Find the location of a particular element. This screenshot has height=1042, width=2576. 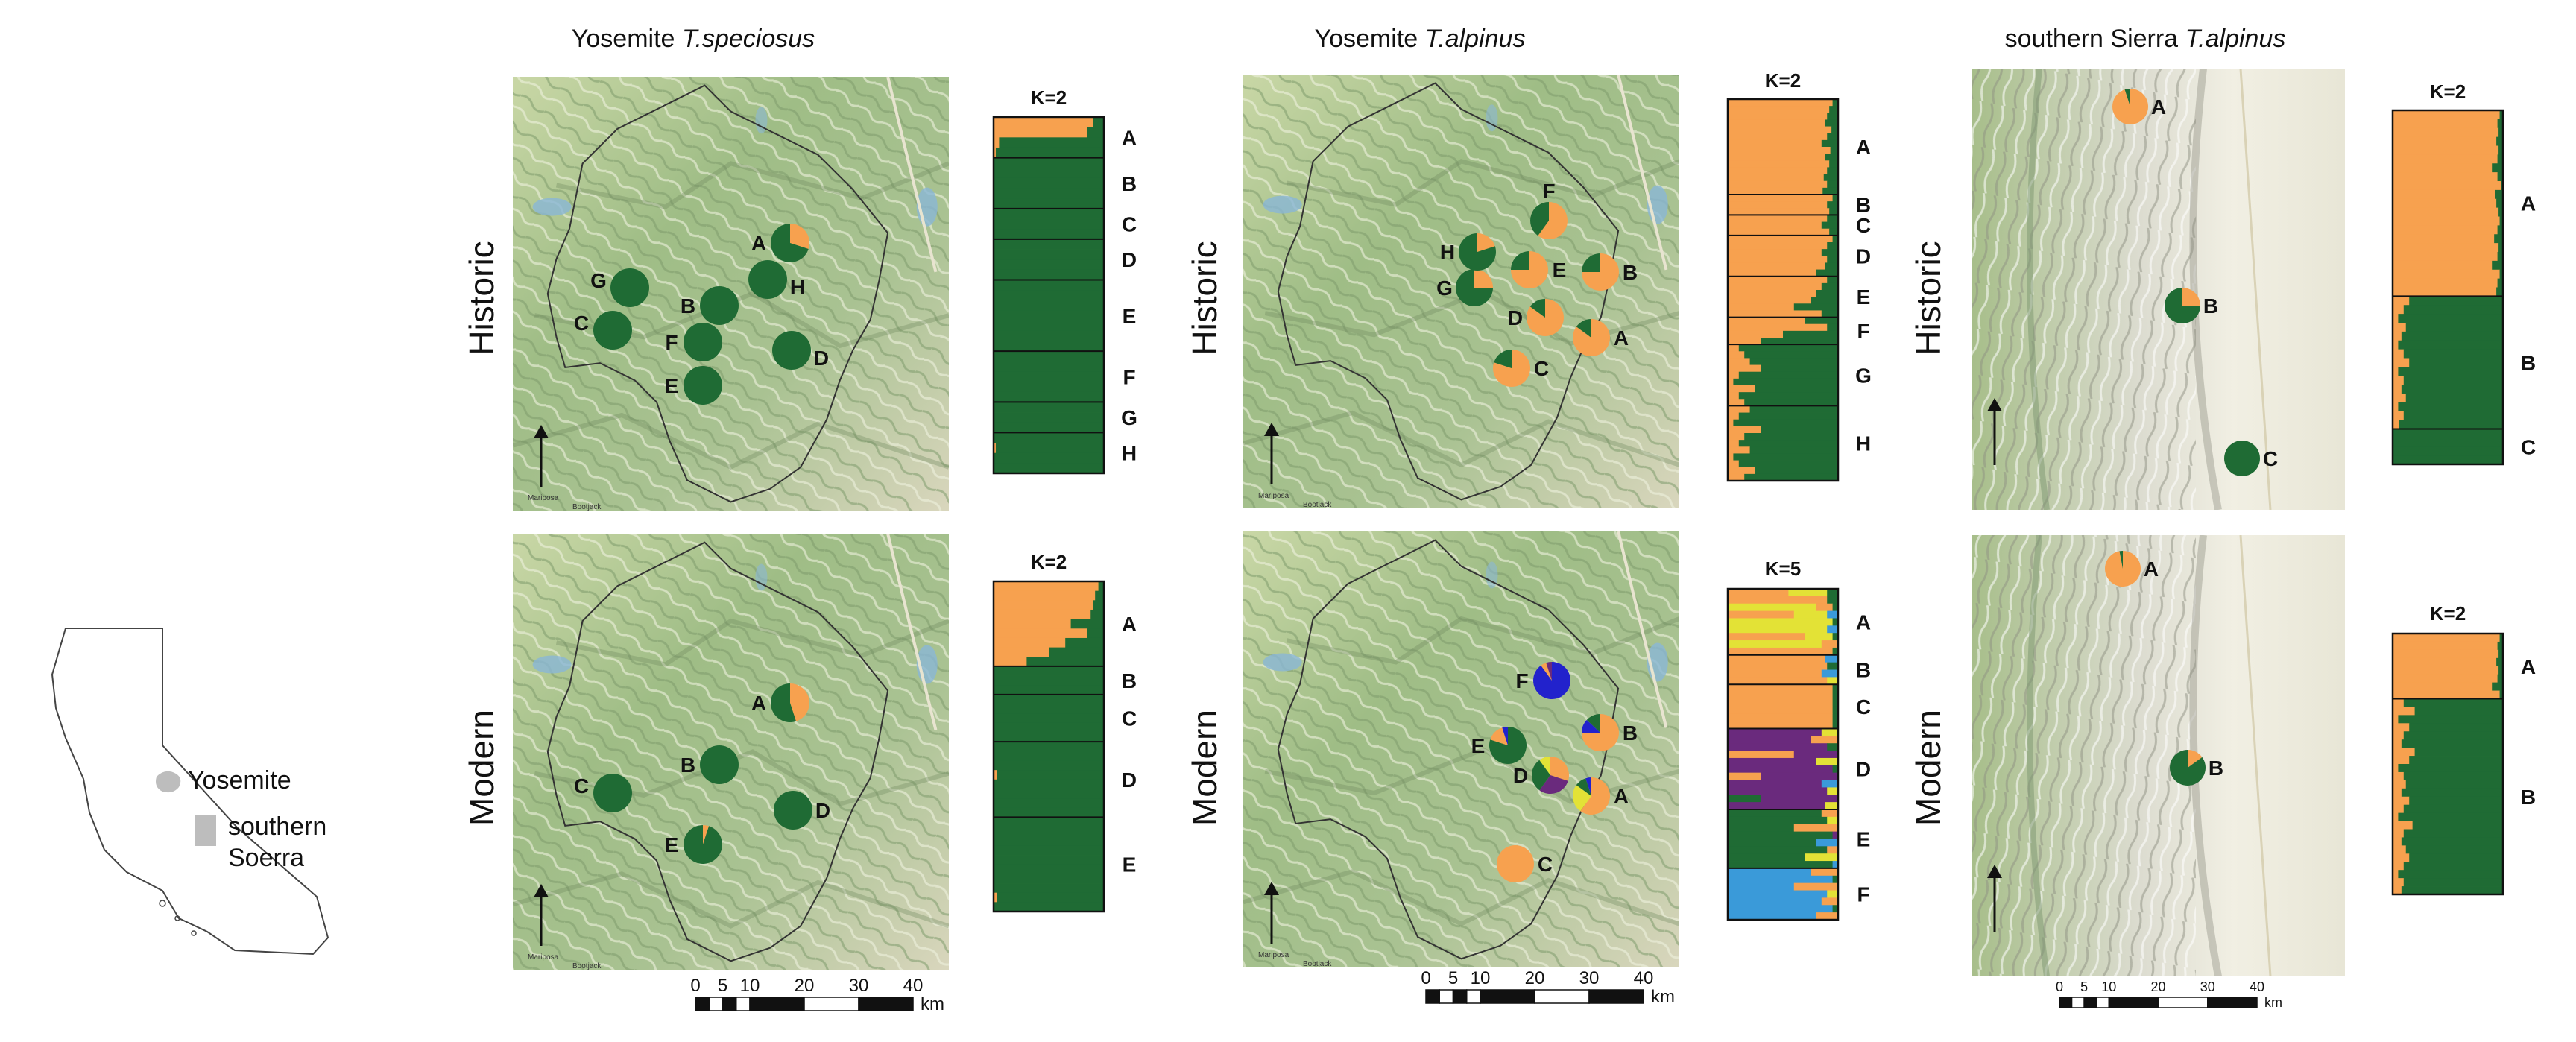

structure-group-label: A is located at coordinates (1129, 137).